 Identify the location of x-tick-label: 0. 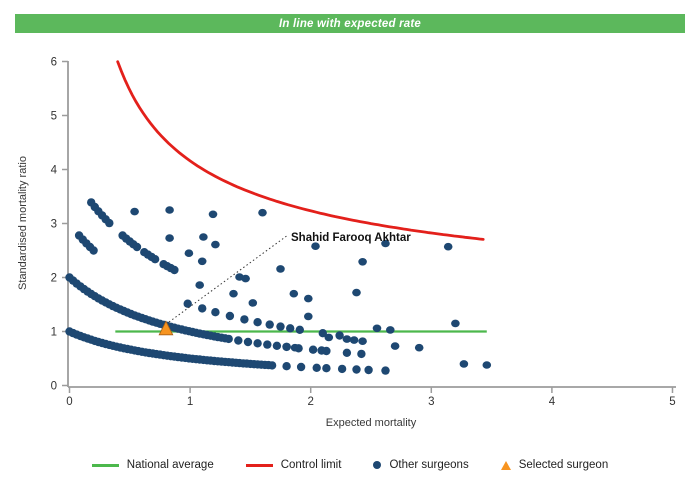
(69, 402).